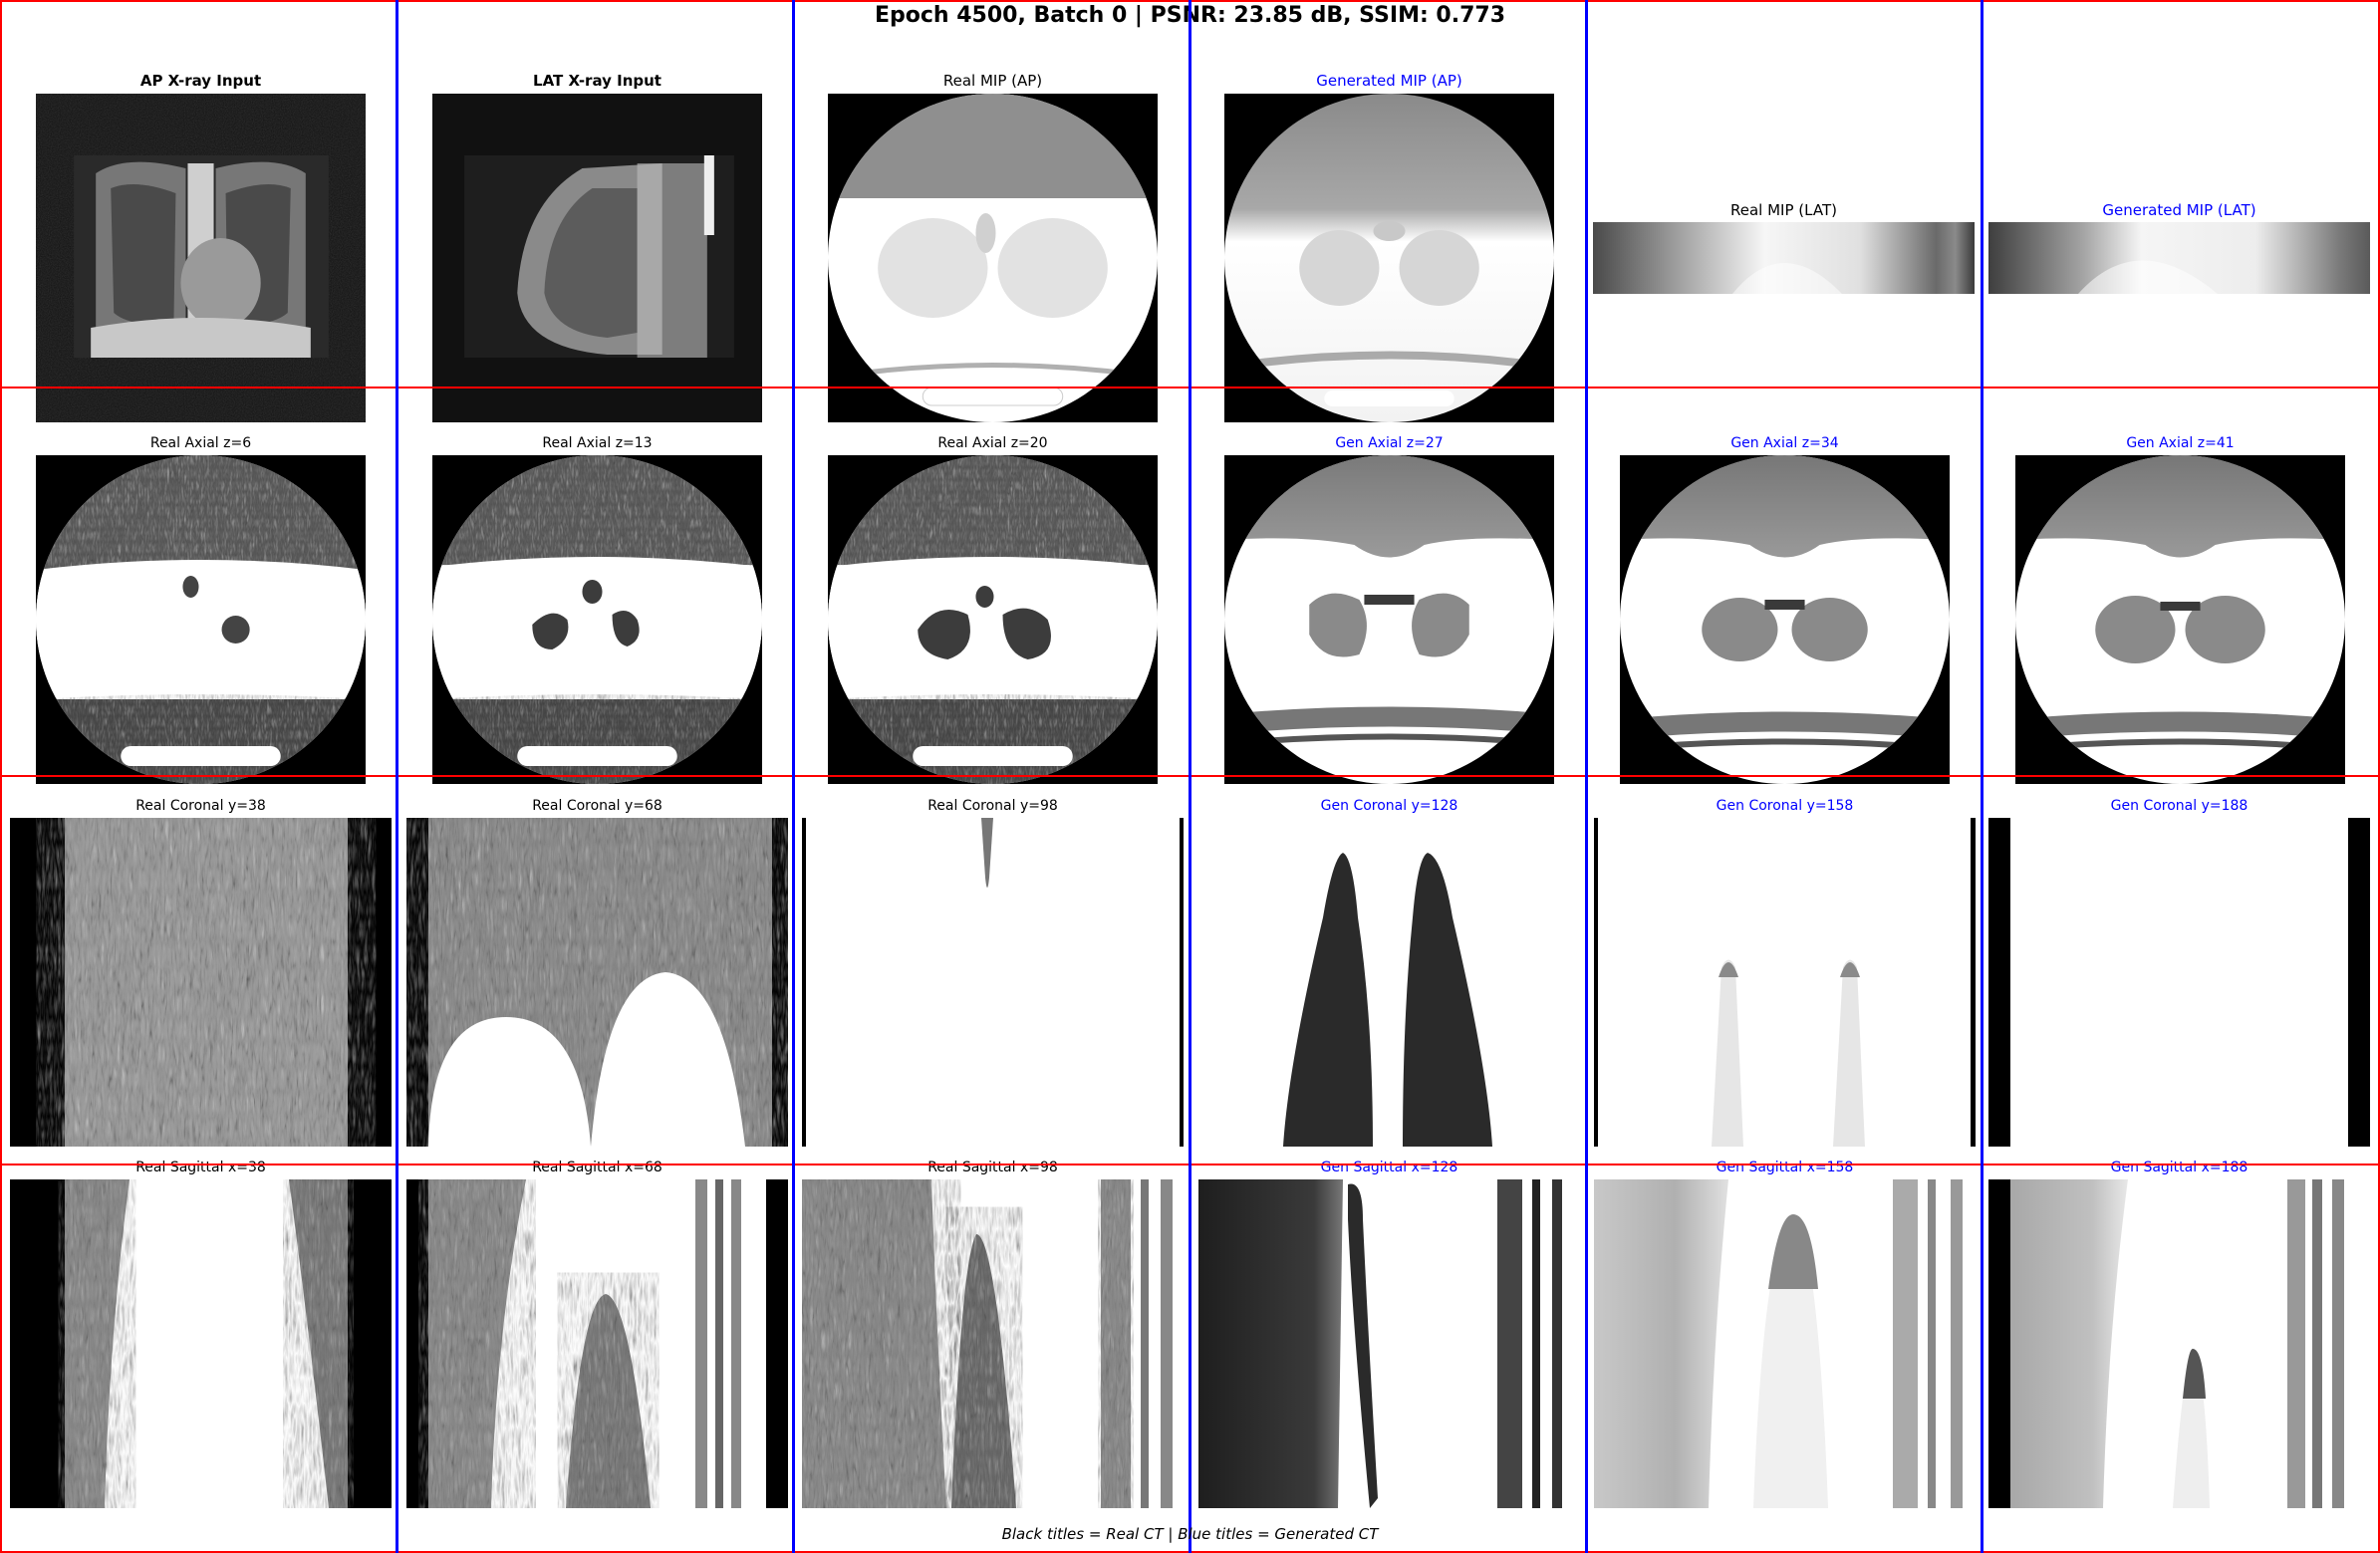  I want to click on panel-title: Gen Coronal y=188, so click(2179, 806).